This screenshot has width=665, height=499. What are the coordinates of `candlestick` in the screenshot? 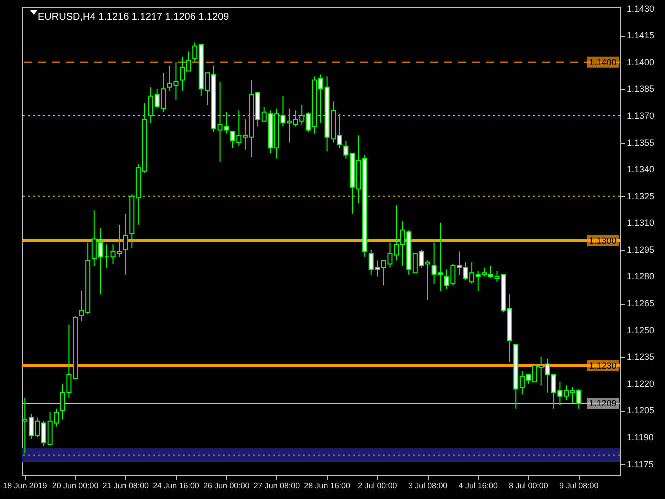 It's located at (125, 245).